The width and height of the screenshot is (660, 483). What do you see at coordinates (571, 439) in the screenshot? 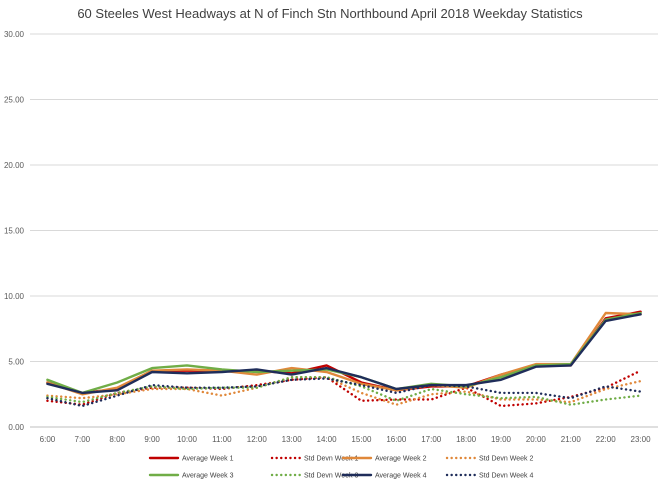
I see `x-tick-label: 21:00` at bounding box center [571, 439].